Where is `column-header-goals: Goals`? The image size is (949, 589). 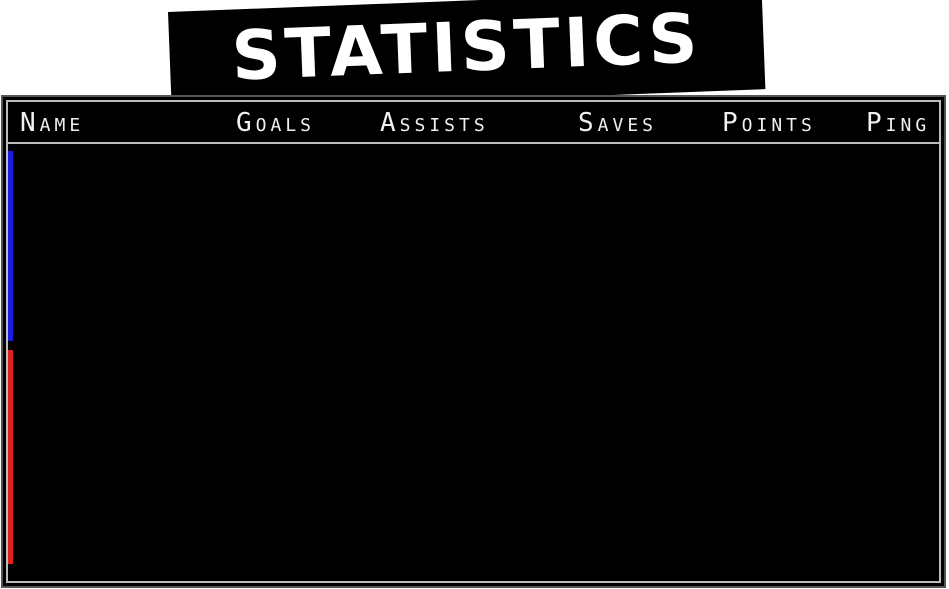 column-header-goals: Goals is located at coordinates (276, 123).